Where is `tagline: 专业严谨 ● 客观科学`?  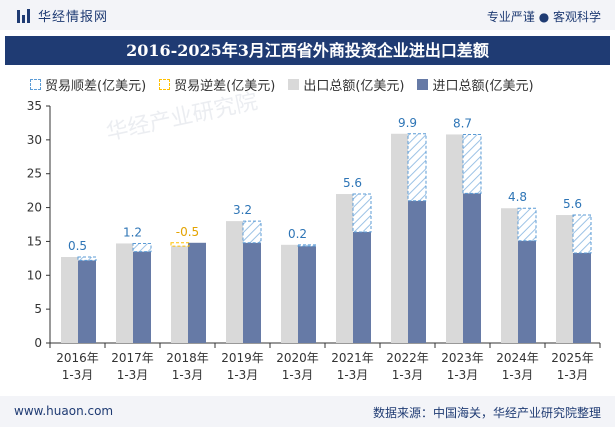
tagline: 专业严谨 ● 客观科学 is located at coordinates (543, 17).